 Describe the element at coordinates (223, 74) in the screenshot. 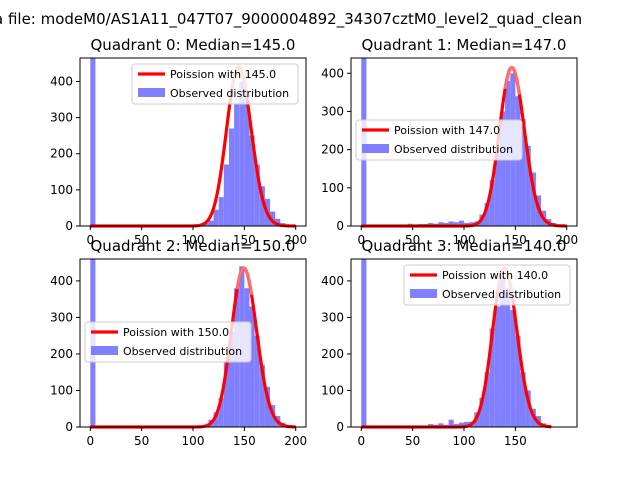

I see `legend-curve-label: Poission with 145.0` at that location.